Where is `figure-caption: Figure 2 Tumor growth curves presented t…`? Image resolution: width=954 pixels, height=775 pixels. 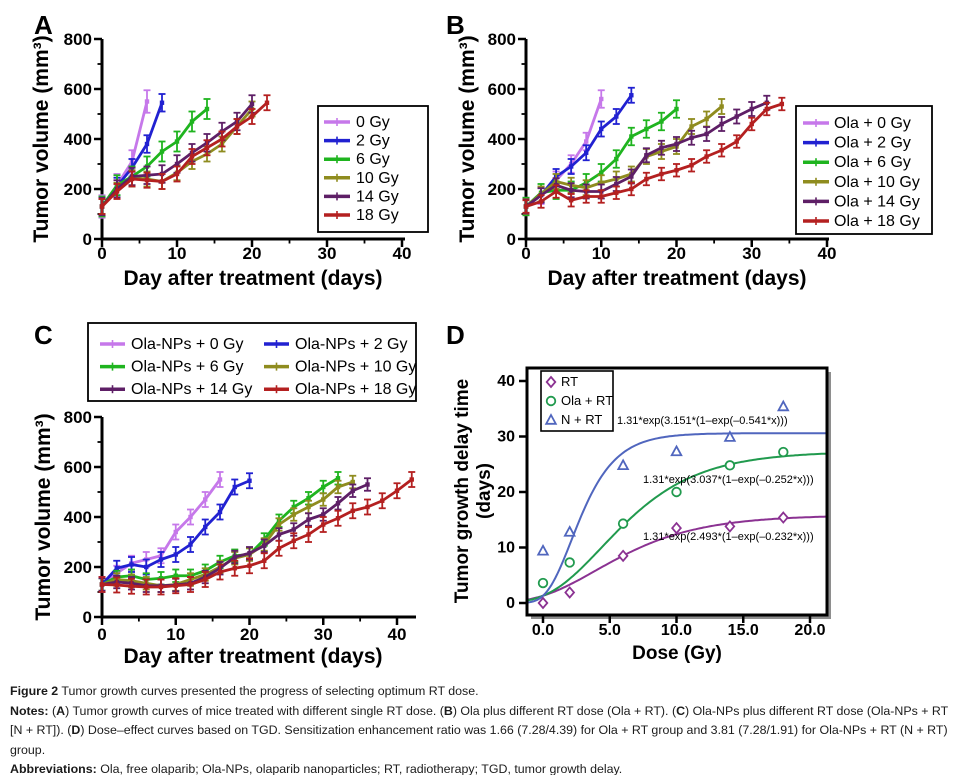
figure-caption: Figure 2 Tumor growth curves presented t… is located at coordinates (479, 728).